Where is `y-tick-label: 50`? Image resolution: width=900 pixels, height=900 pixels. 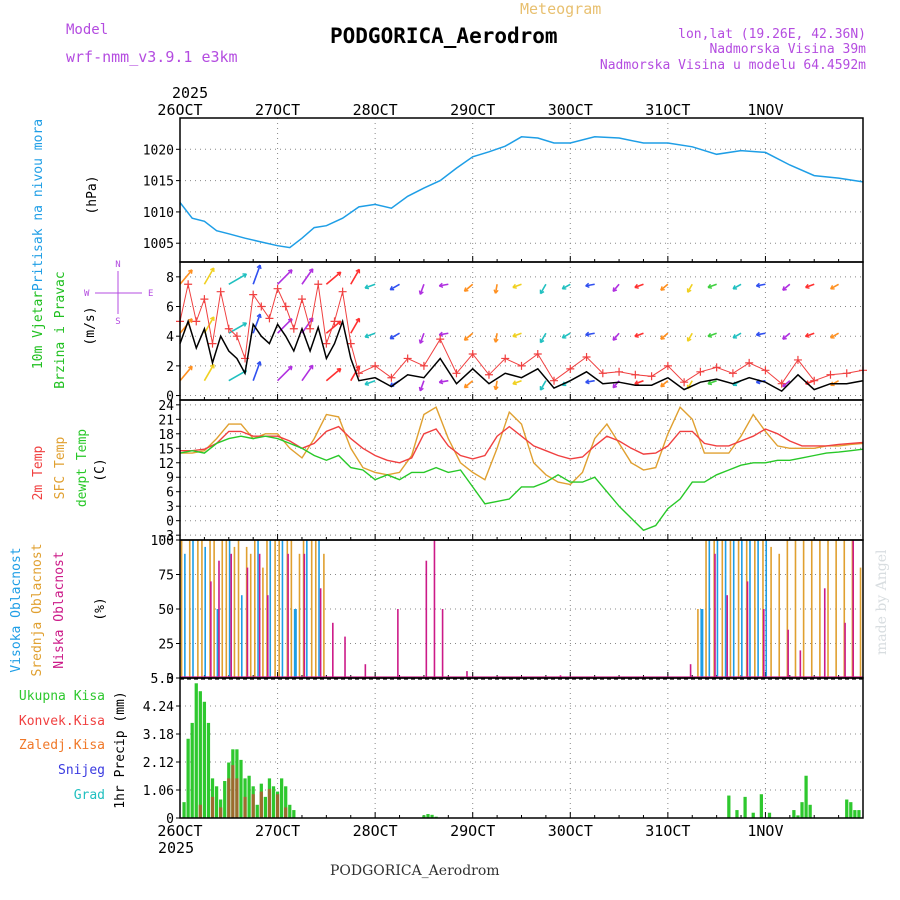 y-tick-label: 50 is located at coordinates (166, 610).